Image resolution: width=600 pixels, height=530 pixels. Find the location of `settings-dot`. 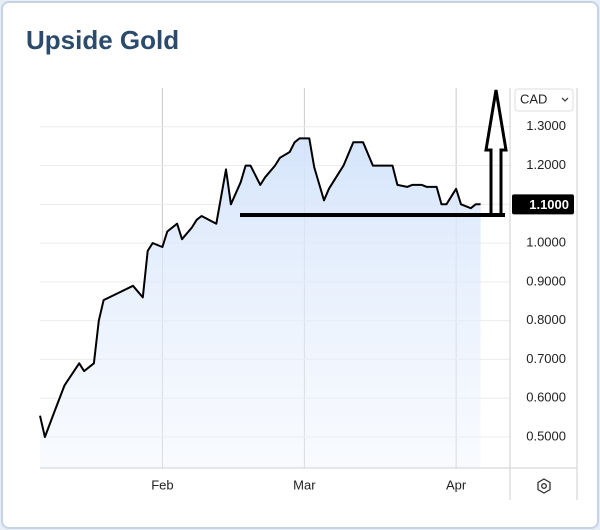

settings-dot is located at coordinates (544, 486).